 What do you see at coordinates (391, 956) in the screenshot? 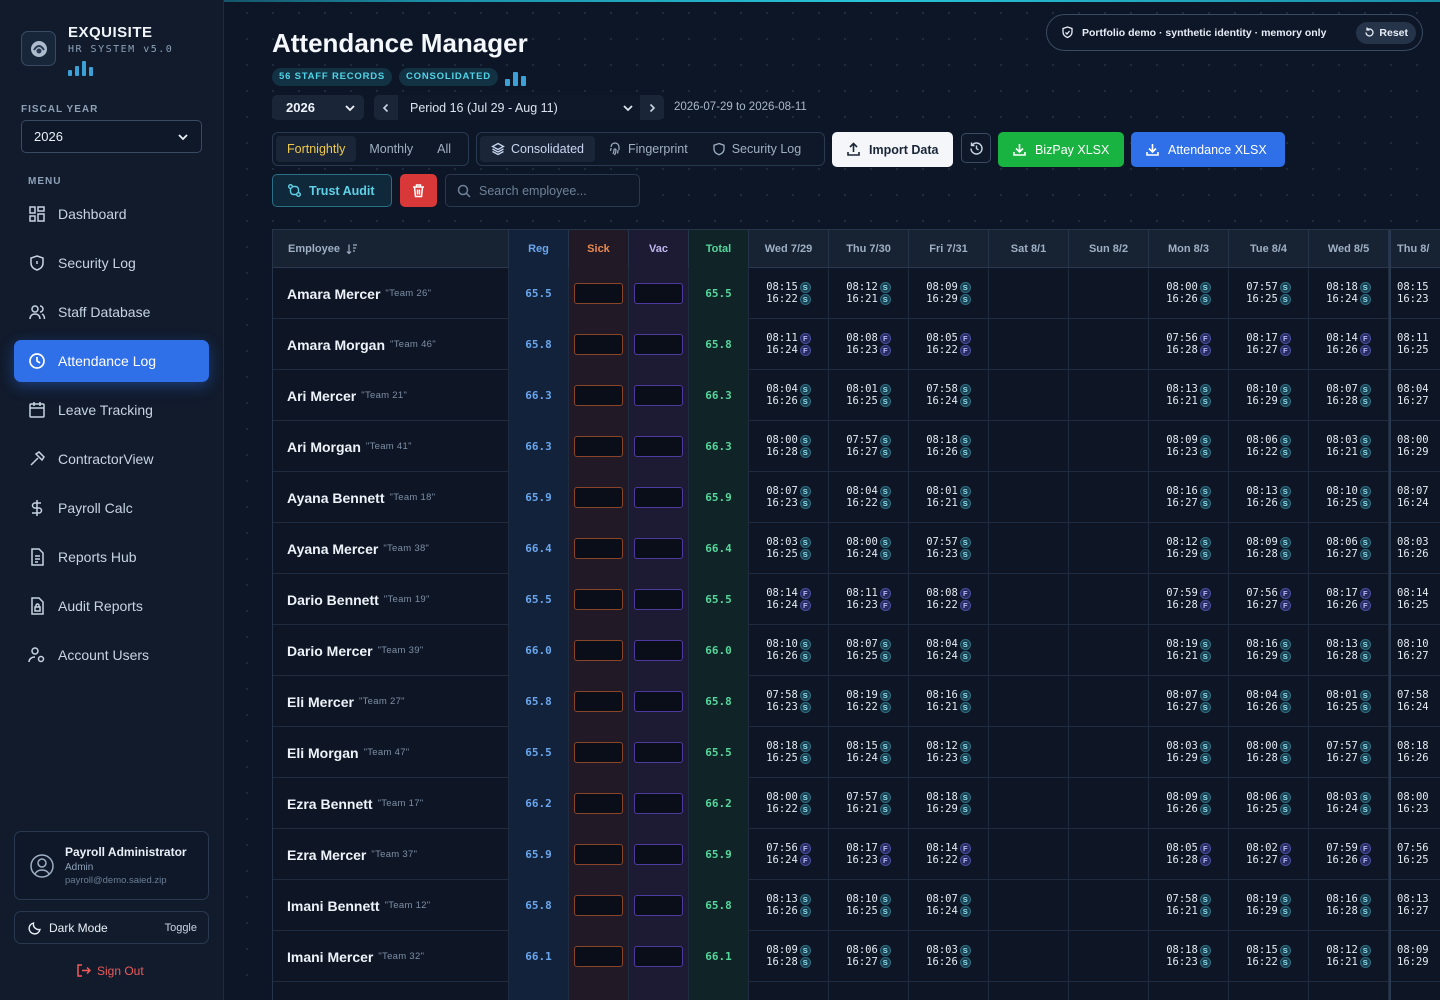
I see `employee-cell: Imani Mercer "Team 32"` at bounding box center [391, 956].